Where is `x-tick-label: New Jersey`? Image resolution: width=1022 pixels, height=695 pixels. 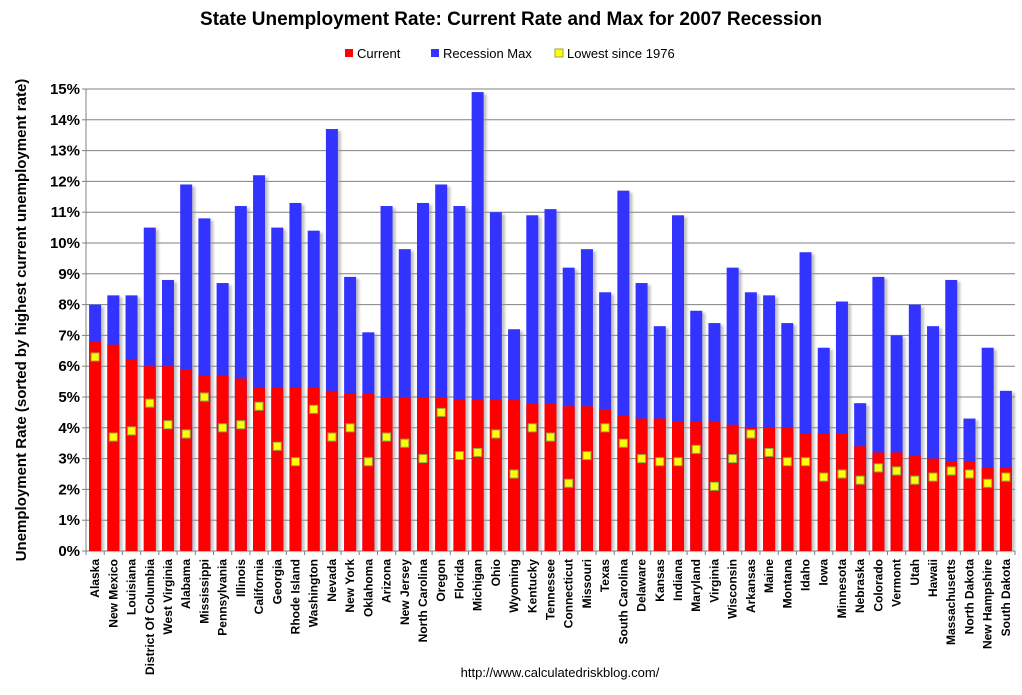
x-tick-label: New Jersey is located at coordinates (405, 592).